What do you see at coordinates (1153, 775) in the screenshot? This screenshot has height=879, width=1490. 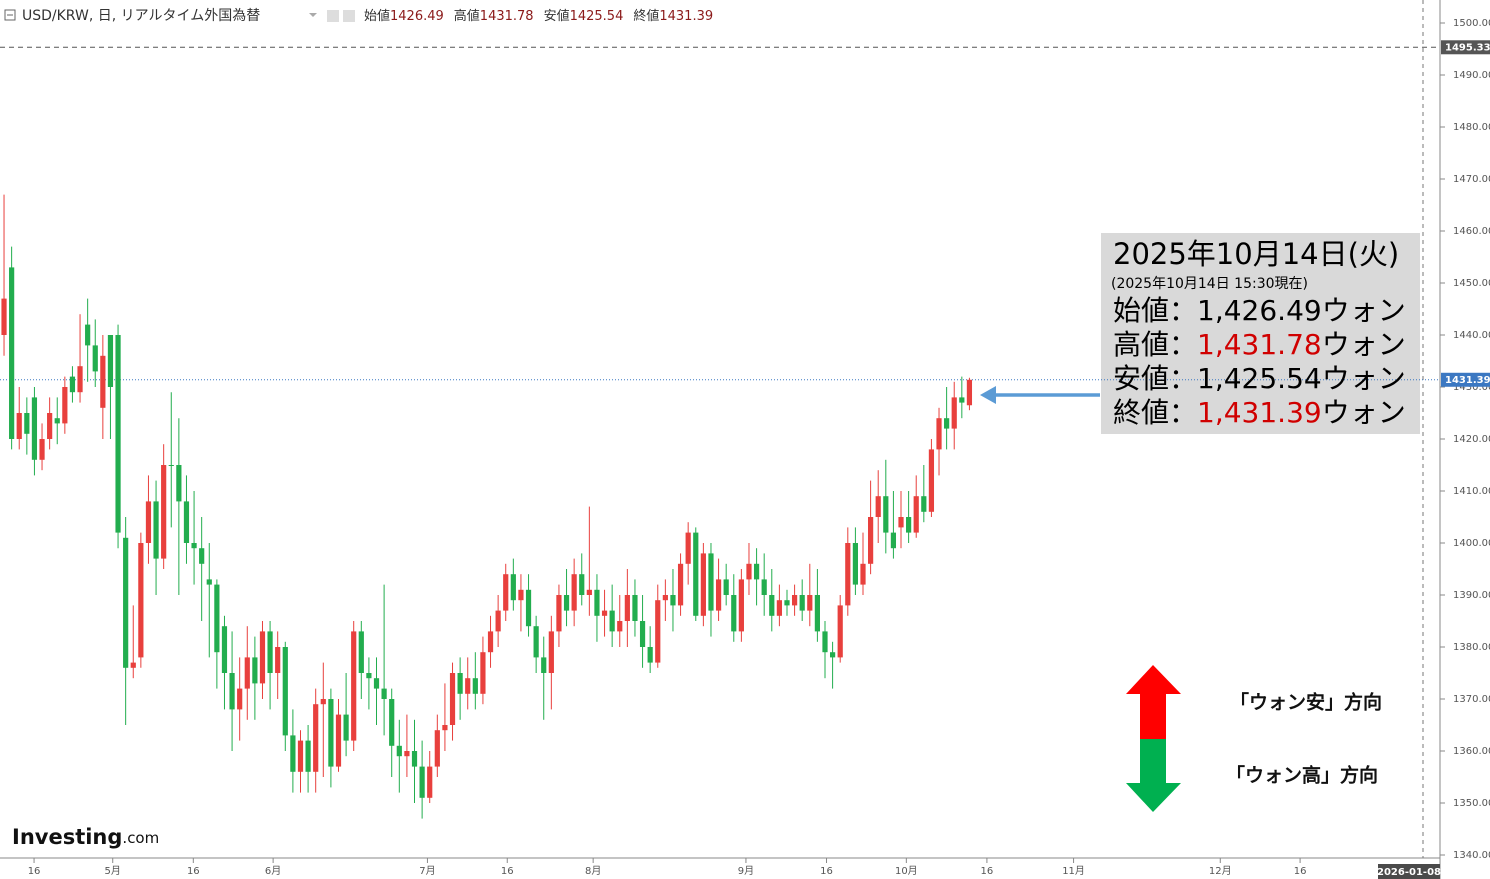 I see `down-arrow` at bounding box center [1153, 775].